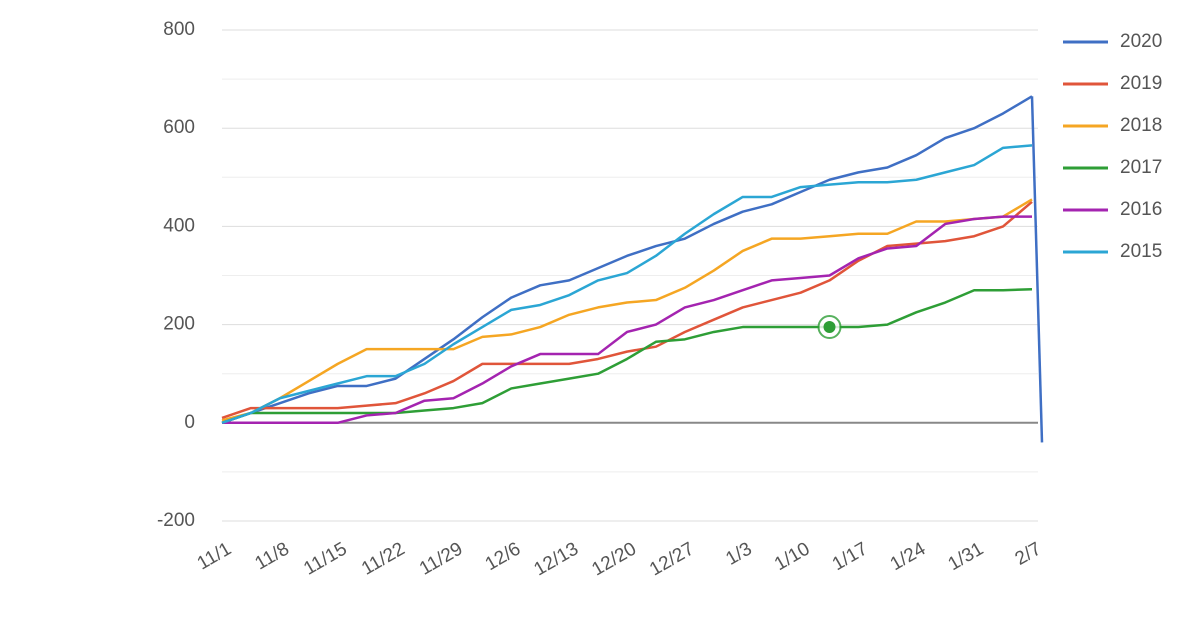  Describe the element at coordinates (1141, 167) in the screenshot. I see `legend-label: 2017` at that location.